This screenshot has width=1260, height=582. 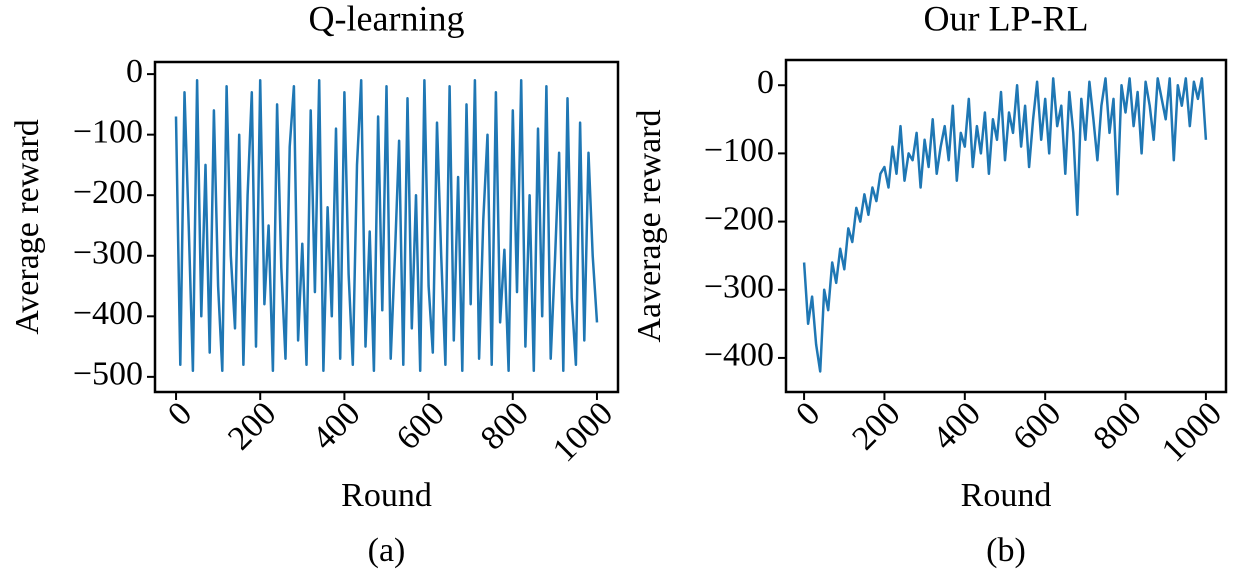 I want to click on subplot-caption: (a), so click(x=387, y=550).